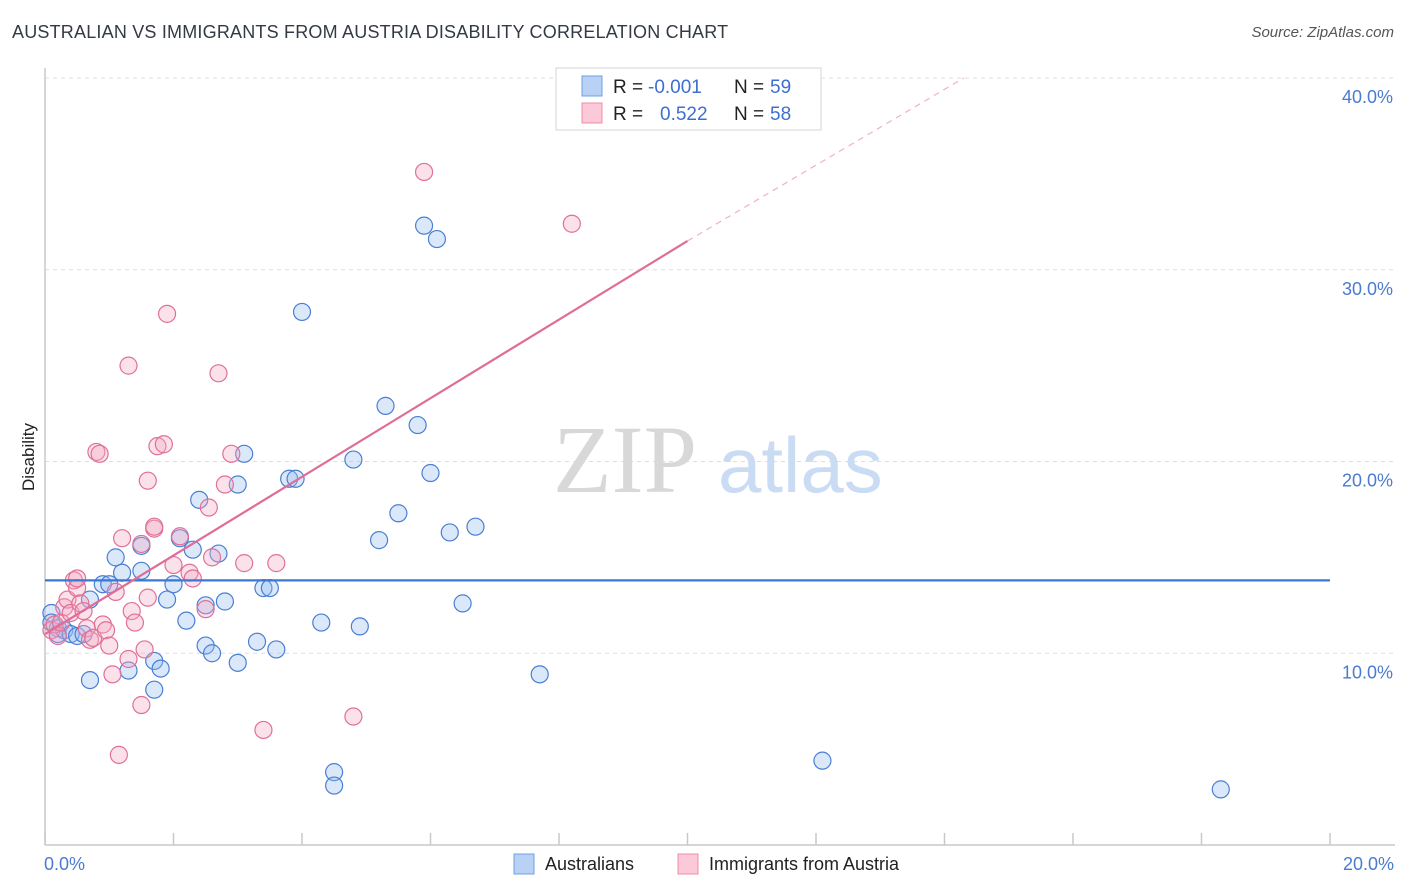 The width and height of the screenshot is (1406, 892). Describe the element at coordinates (780, 114) in the screenshot. I see `legend-n-value-2: 58` at that location.